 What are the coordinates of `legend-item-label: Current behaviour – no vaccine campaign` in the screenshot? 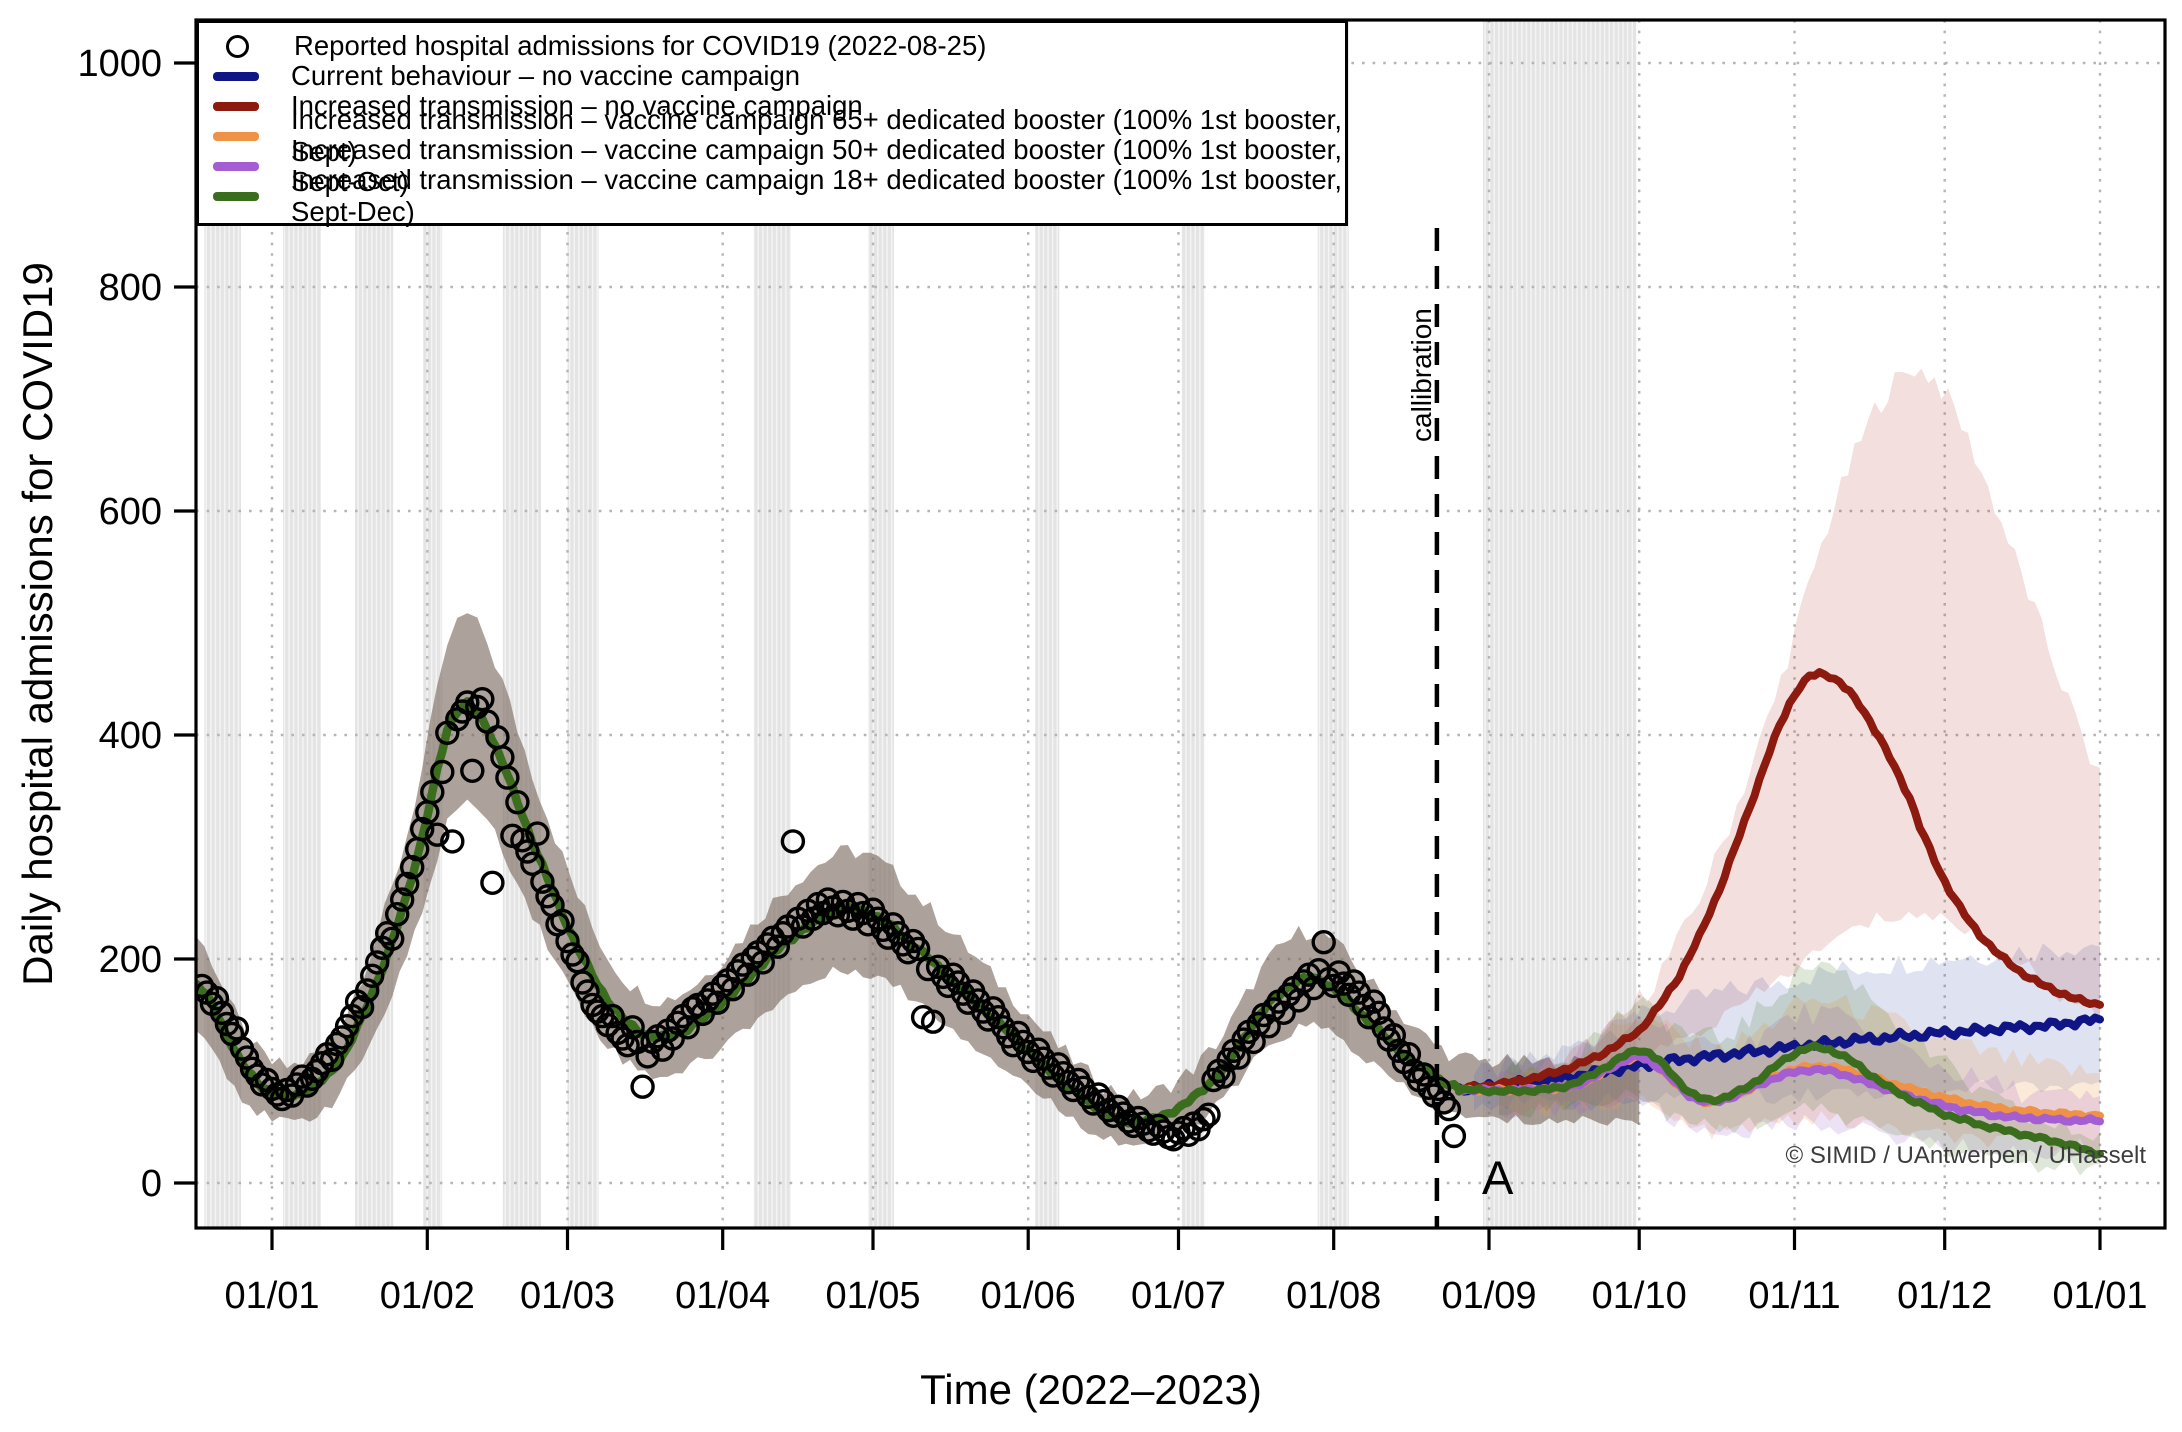 It's located at (546, 75).